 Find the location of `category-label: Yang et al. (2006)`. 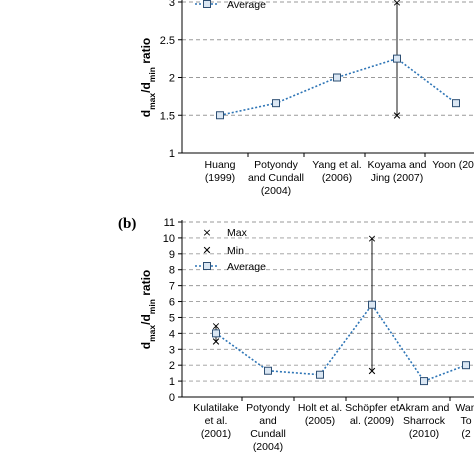

category-label: Yang et al. (2006) is located at coordinates (336, 171).